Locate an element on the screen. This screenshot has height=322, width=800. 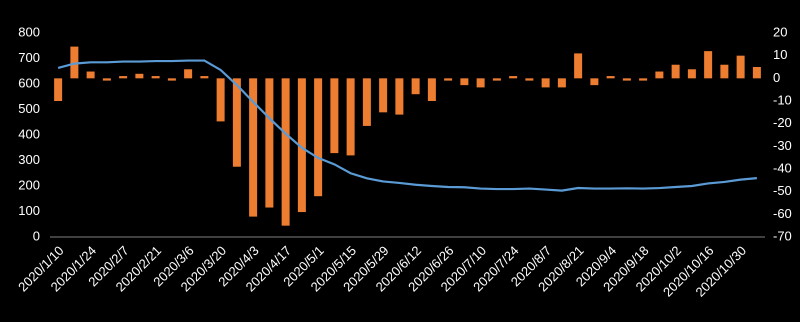
y2-tick-label: 20 is located at coordinates (780, 31).